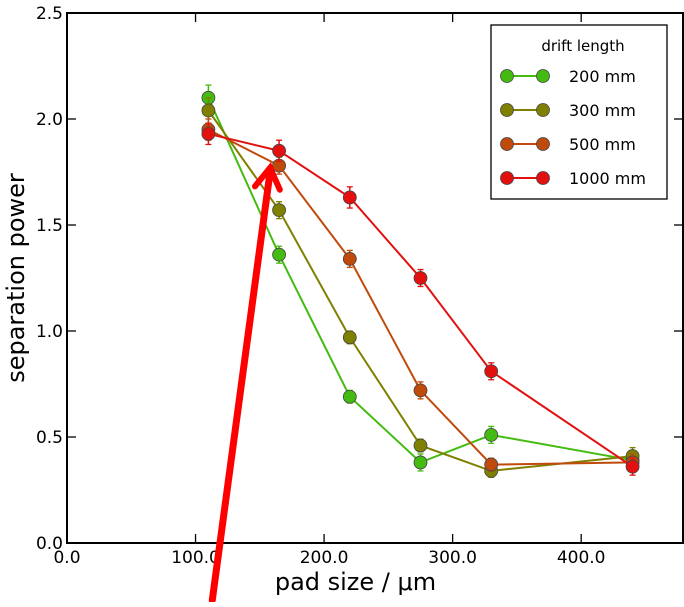 The image size is (684, 607). I want to click on legend-item: 500 mm, so click(568, 144).